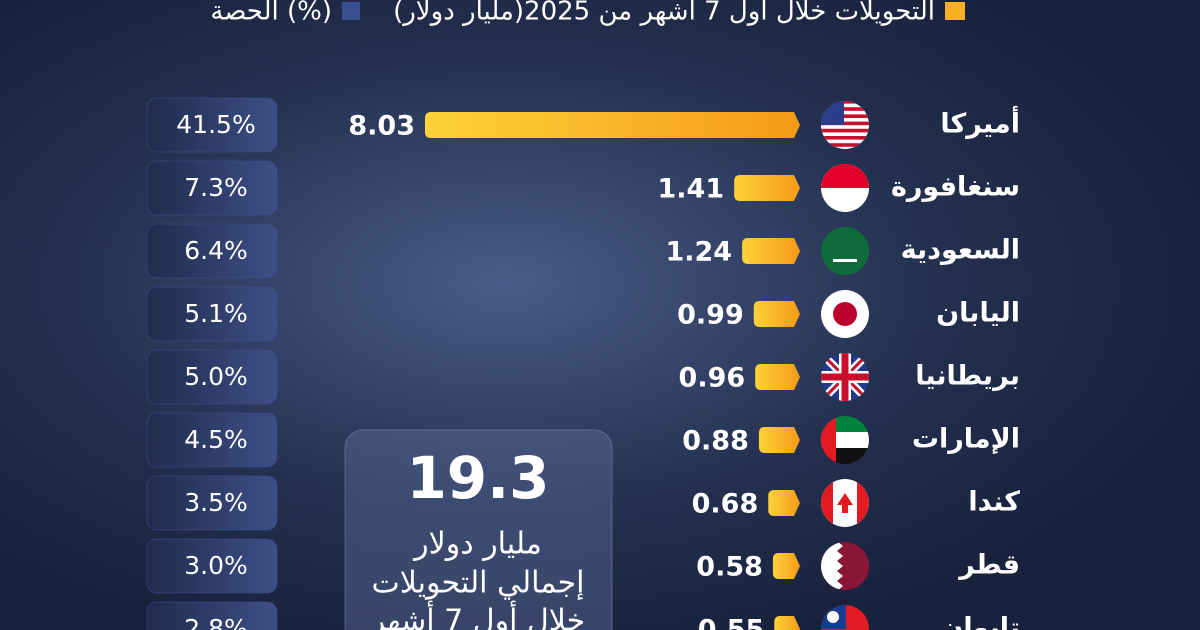 This screenshot has height=630, width=1200. I want to click on category-label: قطر, so click(988, 565).